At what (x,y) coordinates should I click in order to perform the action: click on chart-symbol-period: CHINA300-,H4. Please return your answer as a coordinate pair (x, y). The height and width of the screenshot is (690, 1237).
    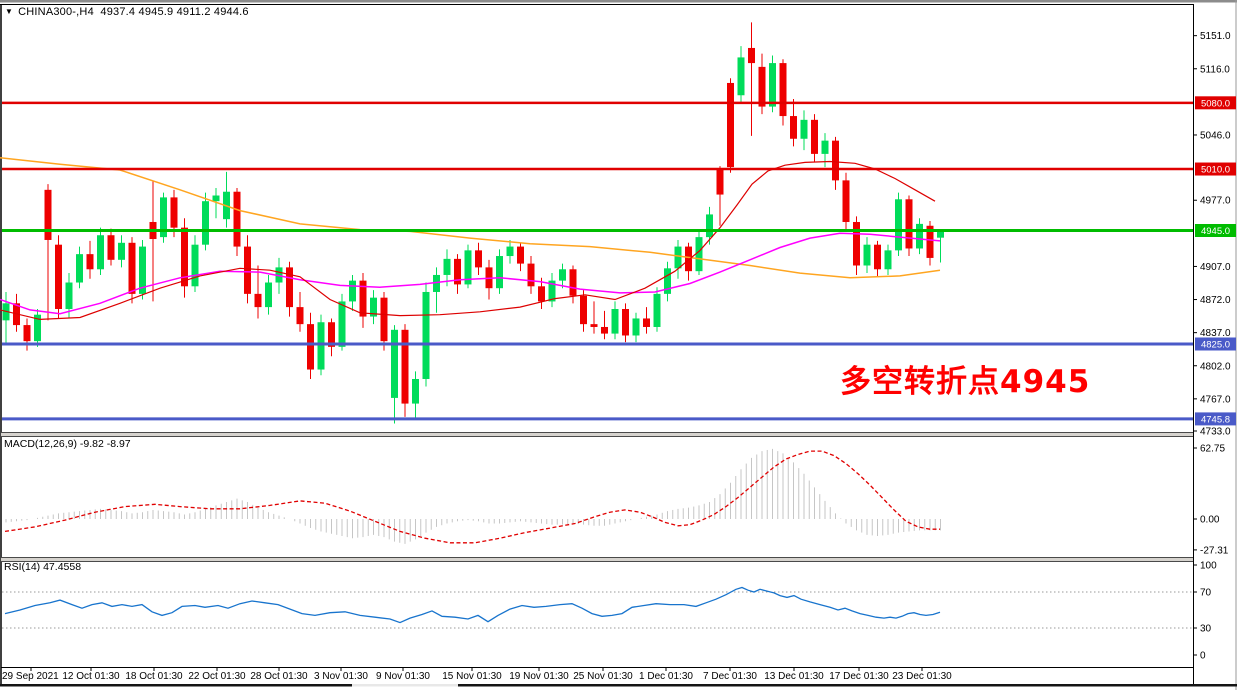
    Looking at the image, I should click on (56, 12).